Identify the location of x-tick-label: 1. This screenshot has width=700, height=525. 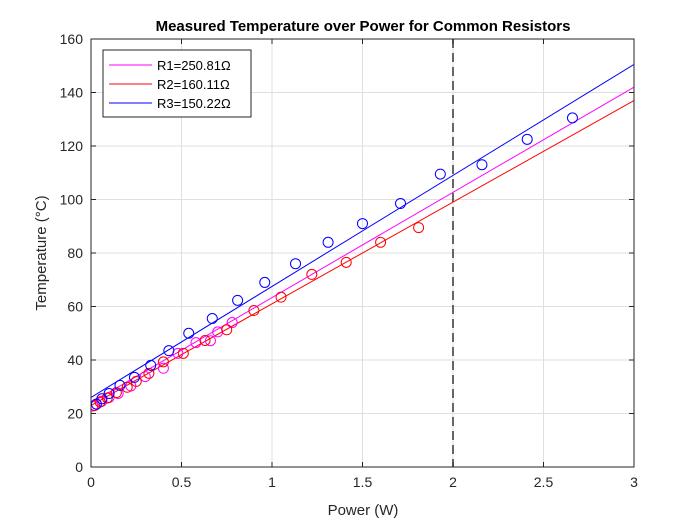
(272, 482).